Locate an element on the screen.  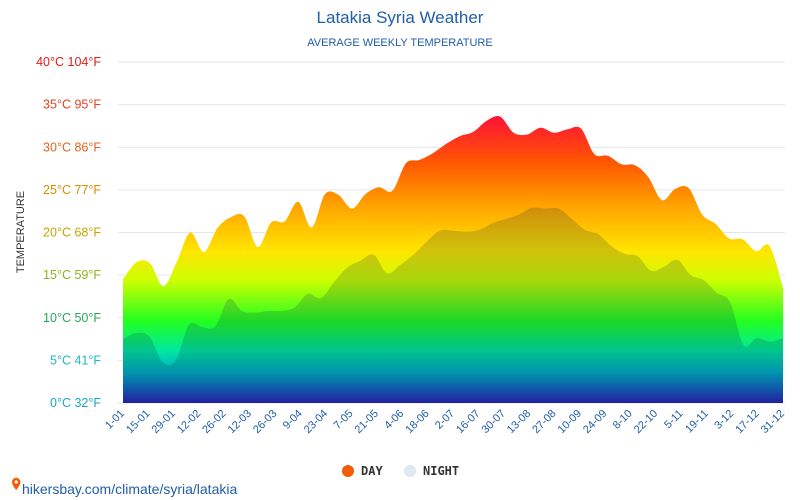
x-tick-label: 15-01 is located at coordinates (138, 422).